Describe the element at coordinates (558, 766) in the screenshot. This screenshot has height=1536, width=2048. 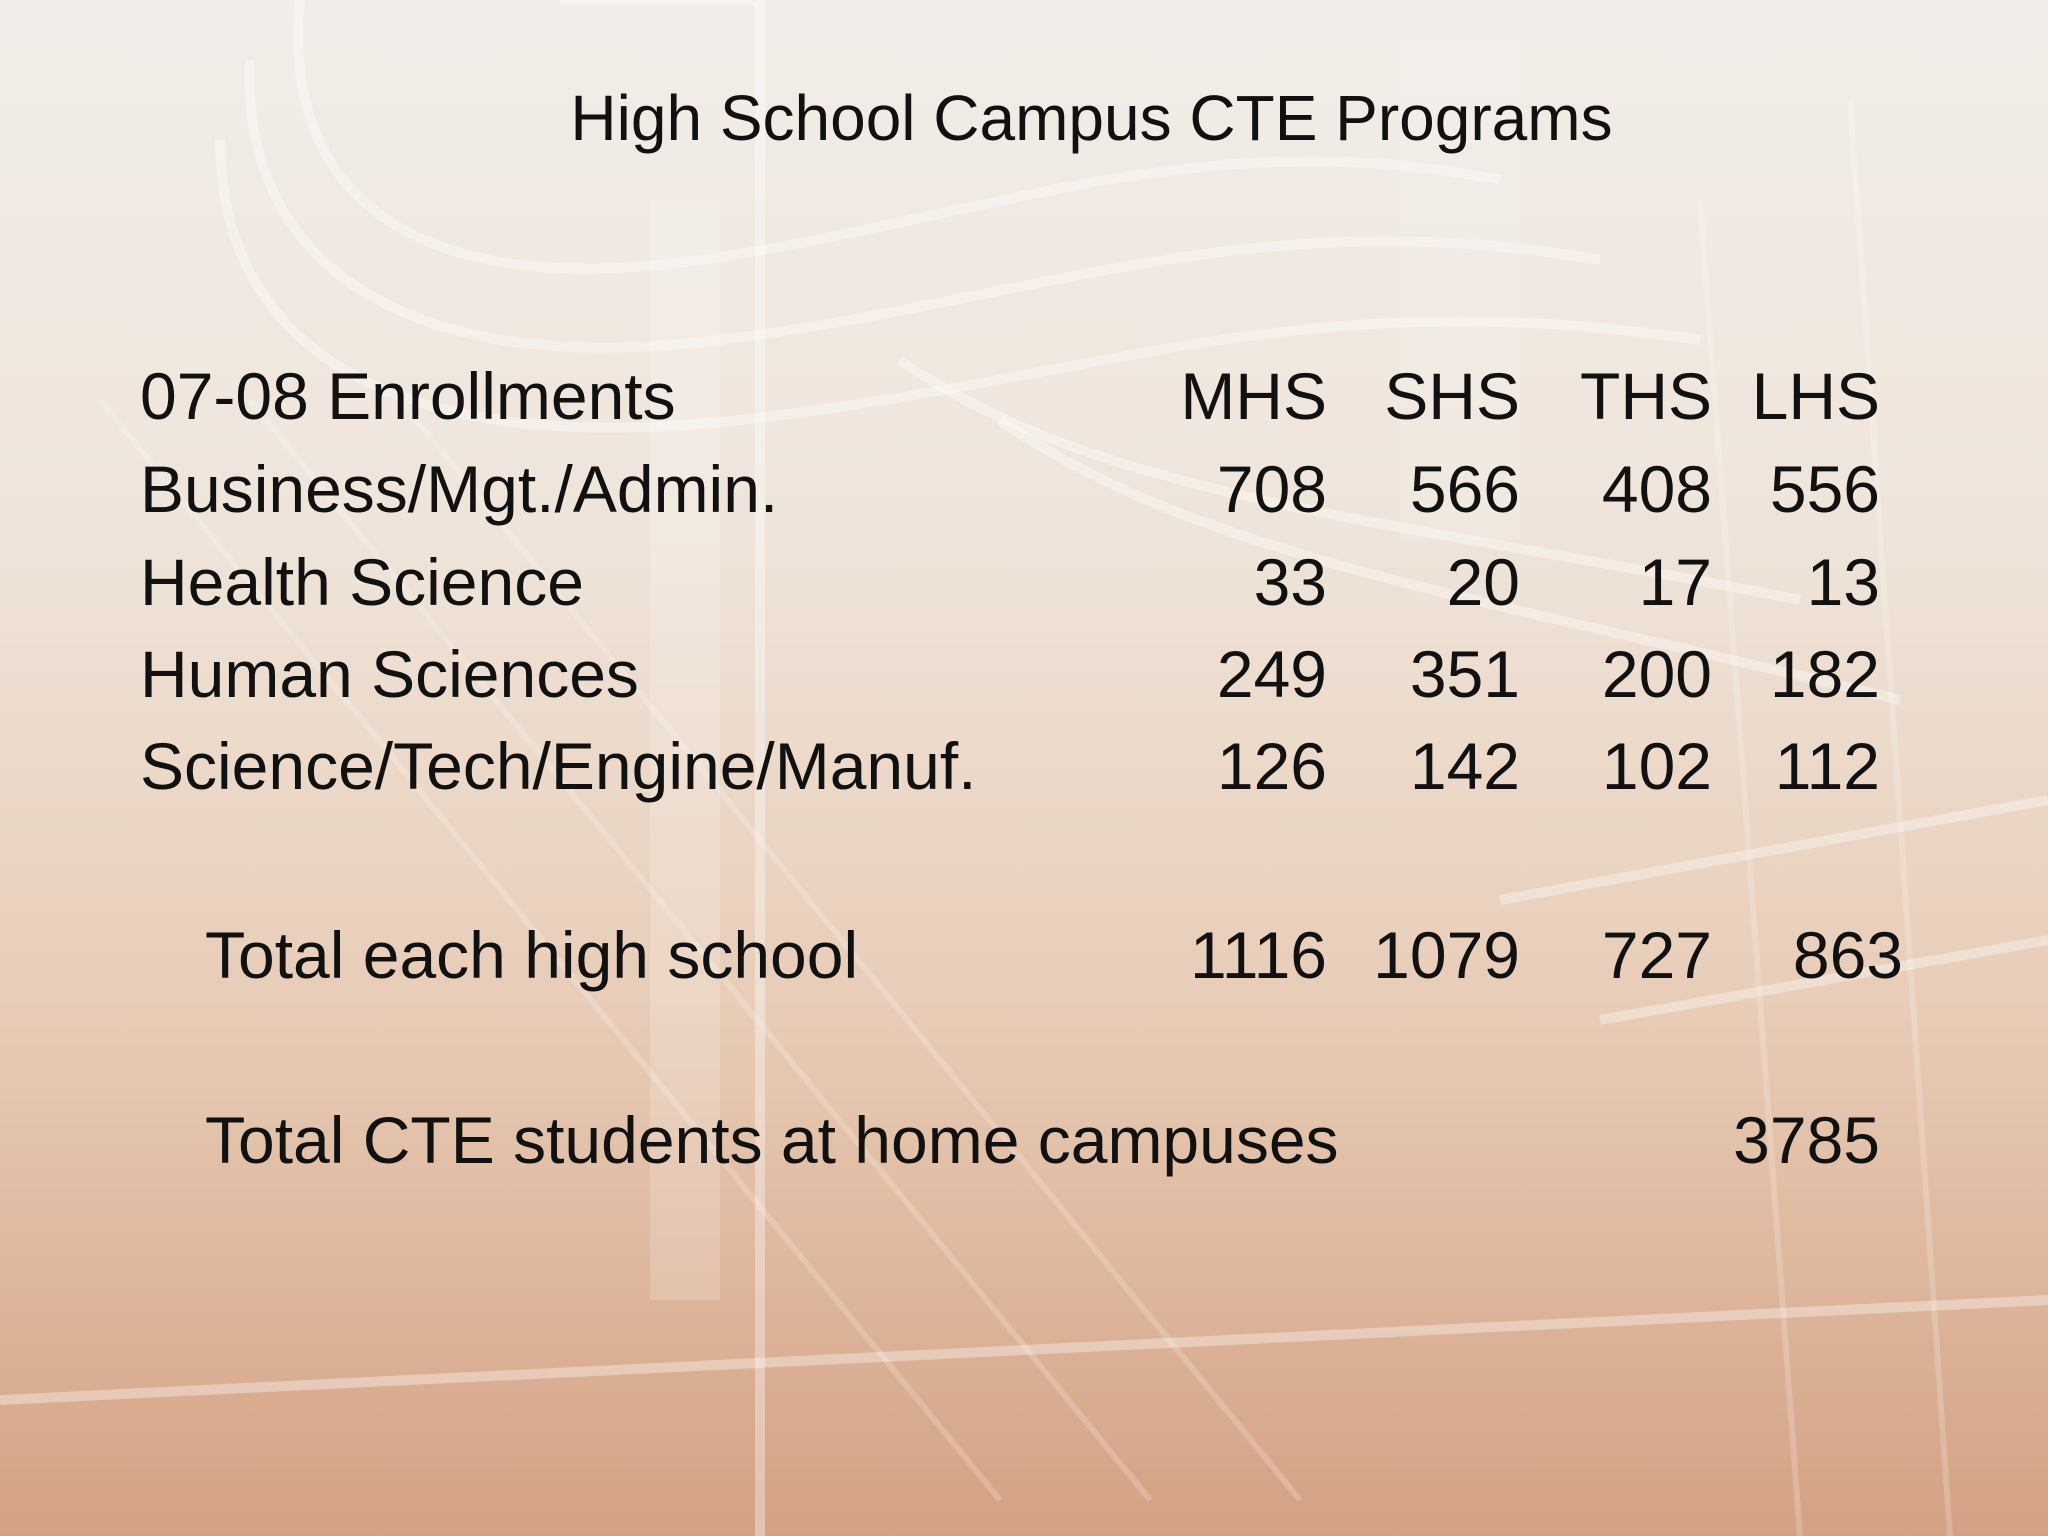
I see `row-label: Science/Tech/Engine/Manuf.` at that location.